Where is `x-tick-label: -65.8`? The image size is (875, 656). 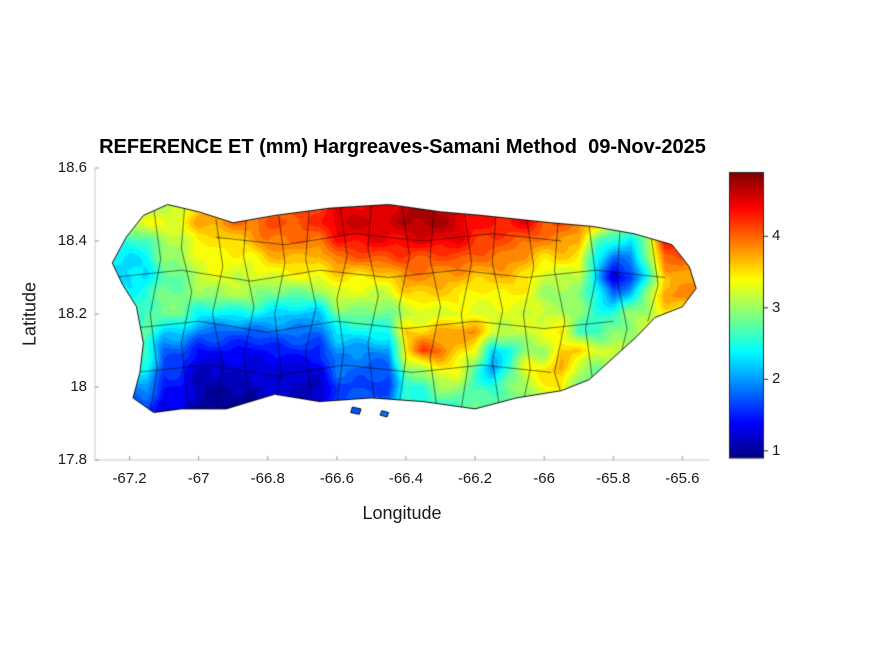 x-tick-label: -65.8 is located at coordinates (613, 478).